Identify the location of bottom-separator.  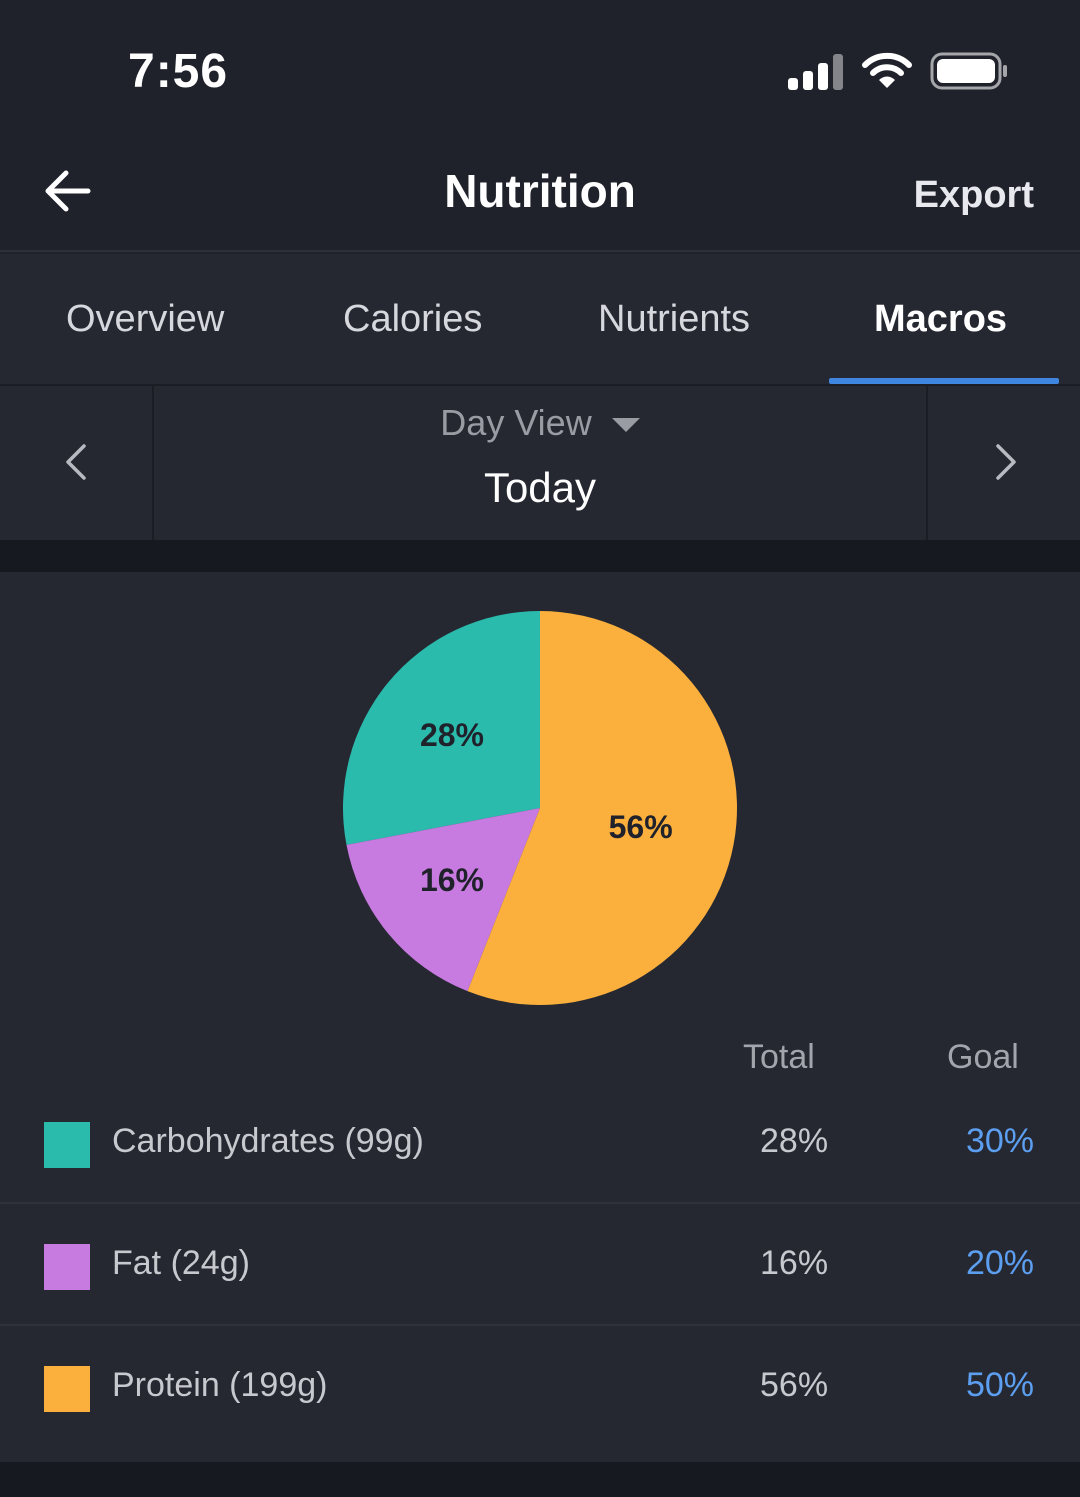
(540, 1479).